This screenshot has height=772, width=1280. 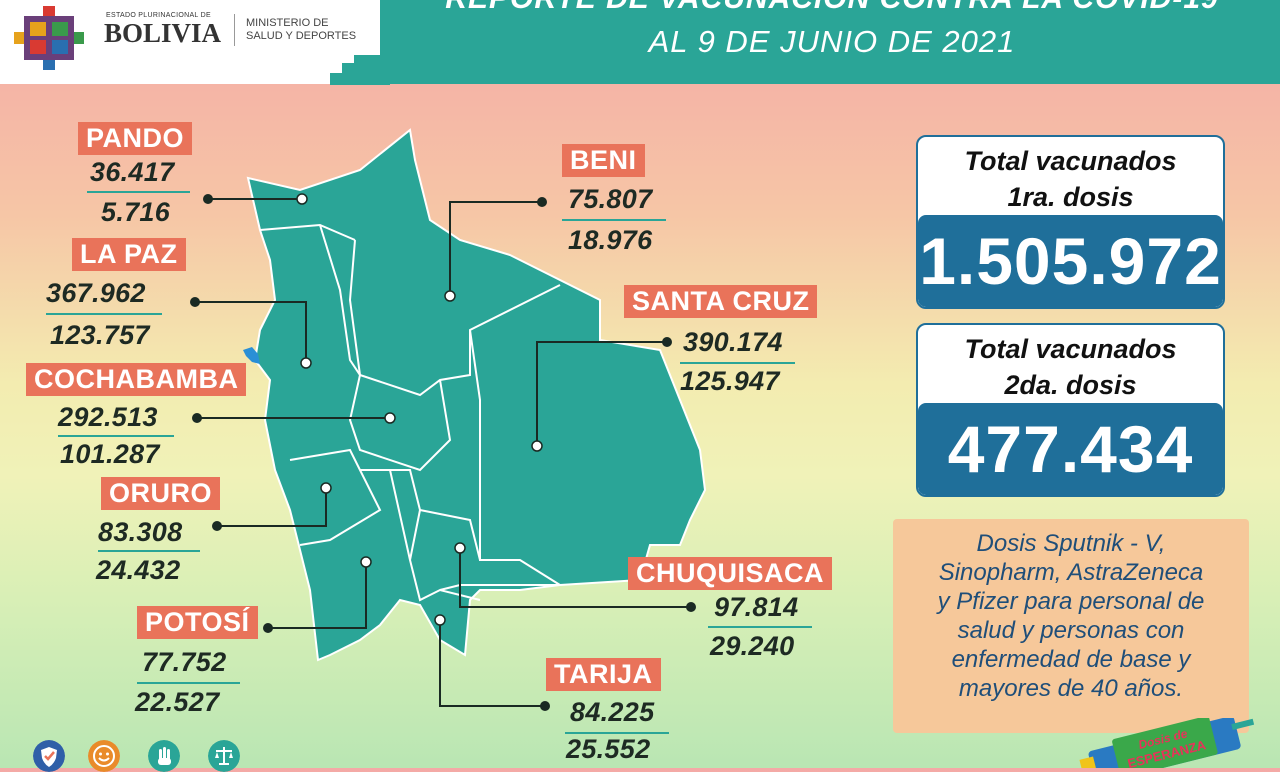 I want to click on dept-dose1-oruro: 83.308, so click(x=140, y=532).